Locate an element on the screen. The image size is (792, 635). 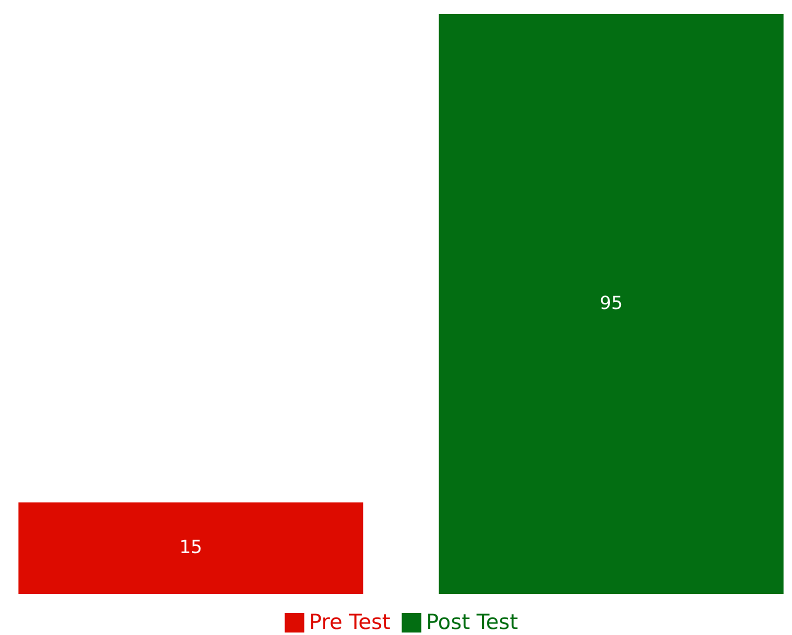
data-label: 15 is located at coordinates (190, 547).